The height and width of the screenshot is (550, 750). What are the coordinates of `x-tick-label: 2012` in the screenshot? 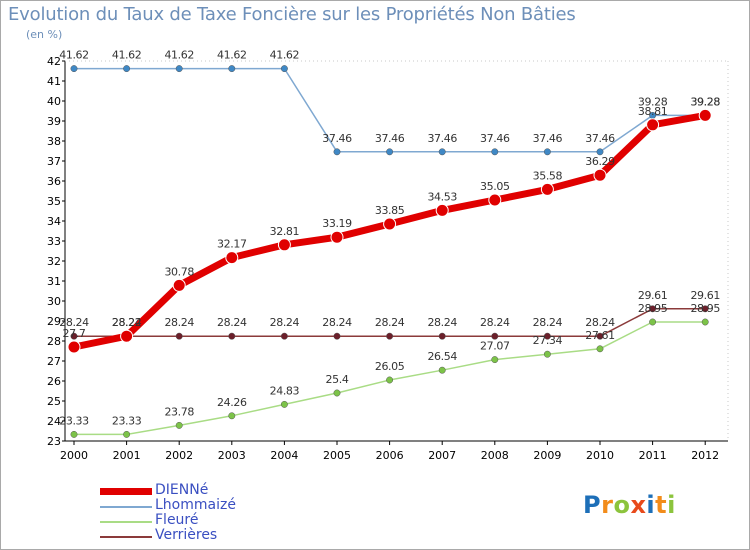 It's located at (705, 455).